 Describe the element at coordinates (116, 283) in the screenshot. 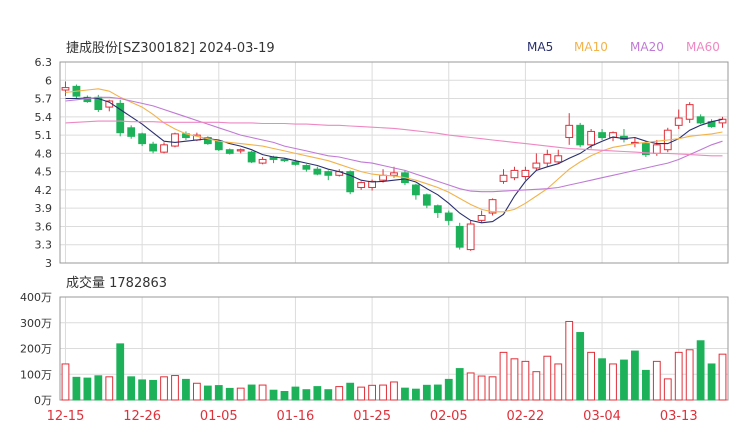

I see `volume-panel-title: 成交量 1782863` at that location.